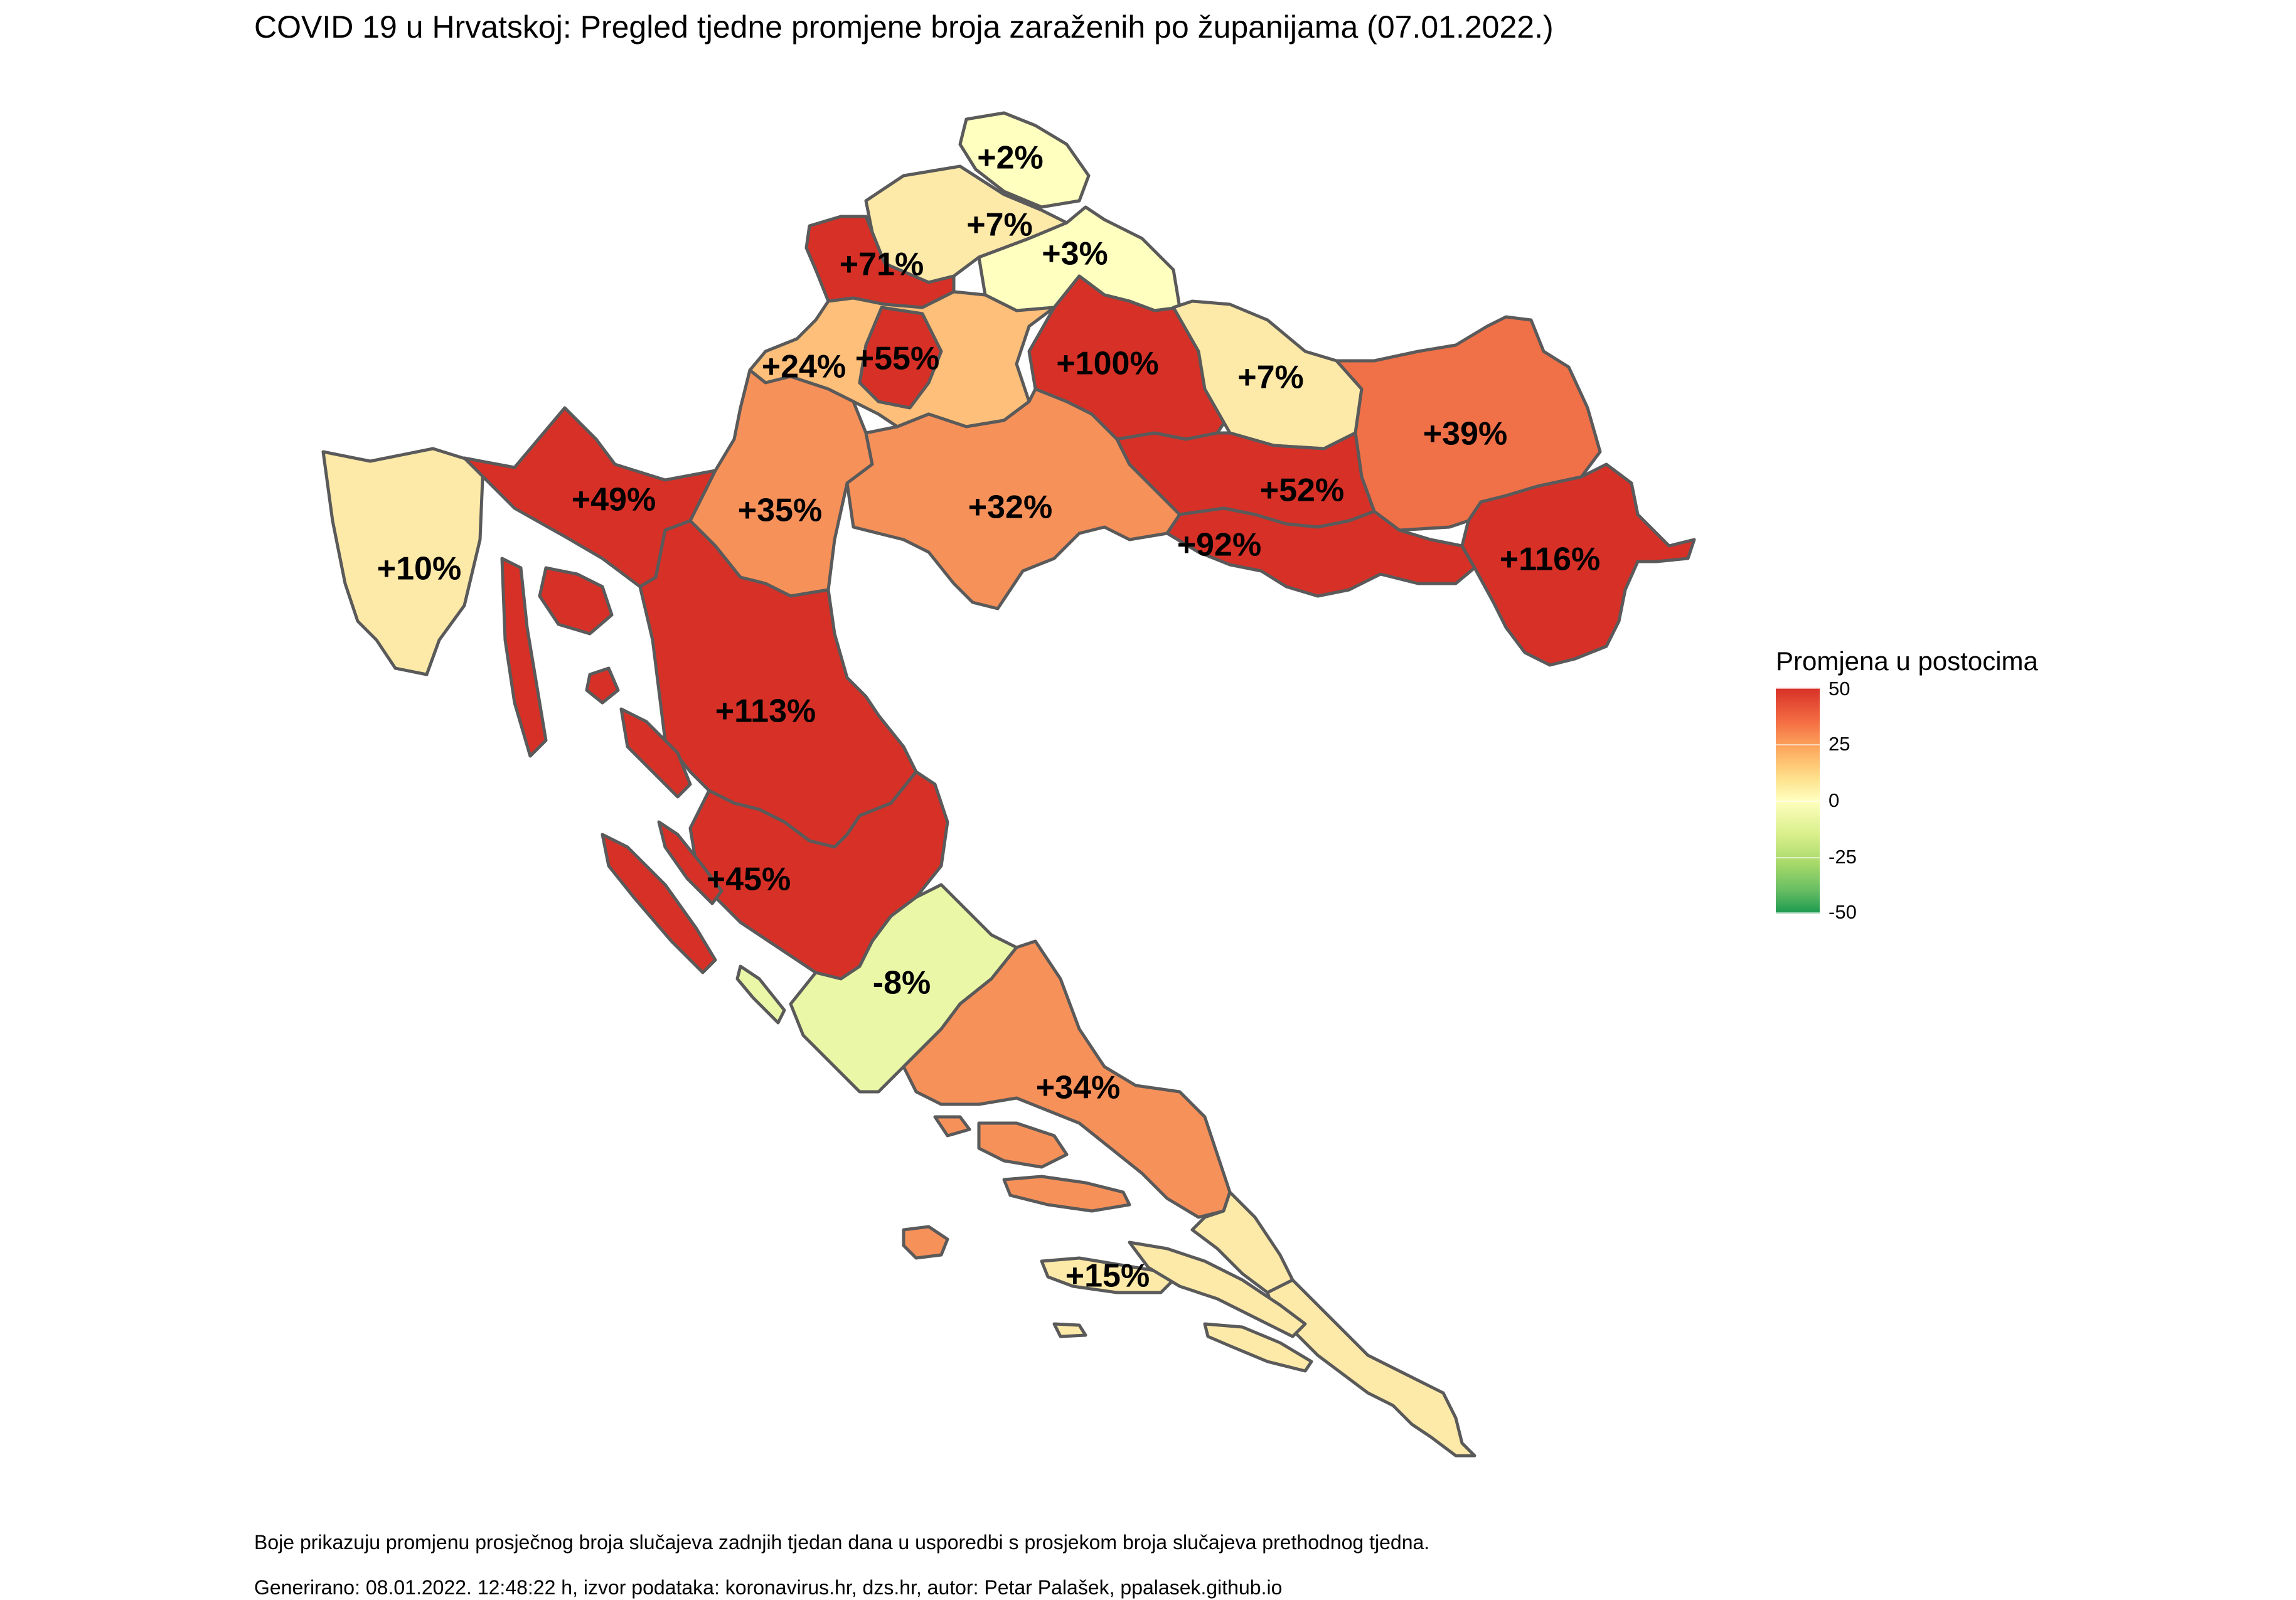 The image size is (2296, 1600). Describe the element at coordinates (419, 569) in the screenshot. I see `region-label-istarska: +10%` at that location.